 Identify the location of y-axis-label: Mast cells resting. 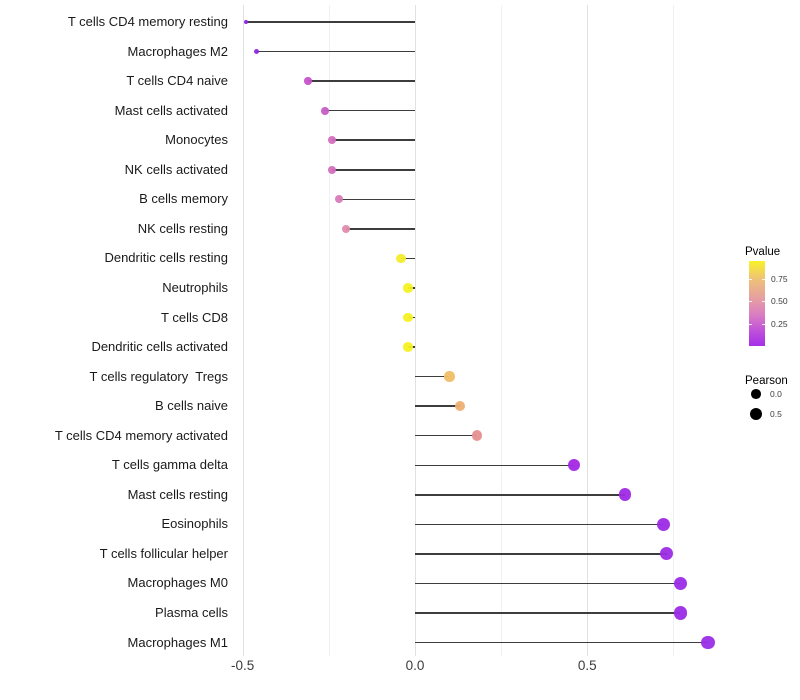
(177, 494).